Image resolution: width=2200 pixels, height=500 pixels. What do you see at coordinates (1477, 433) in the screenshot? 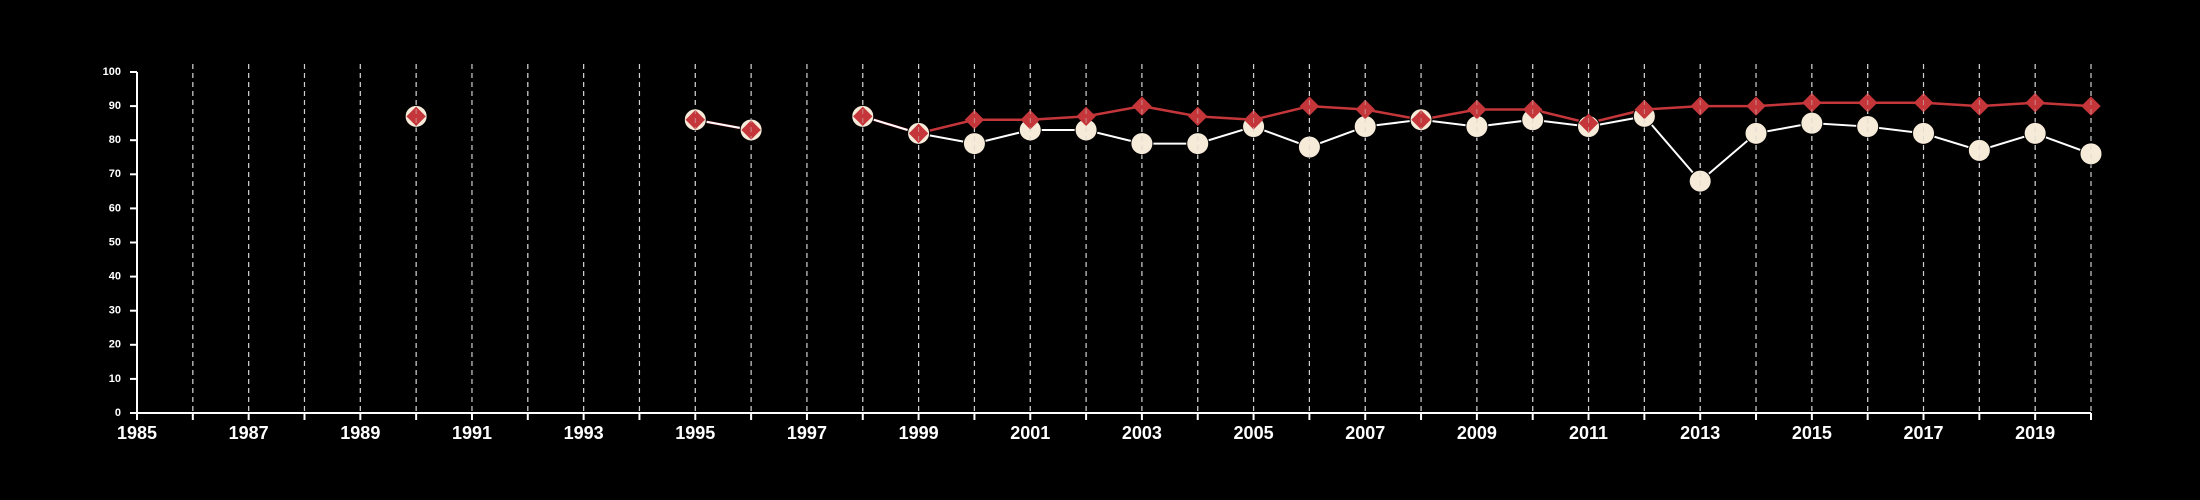
I see `x-tick-label: 2009` at bounding box center [1477, 433].